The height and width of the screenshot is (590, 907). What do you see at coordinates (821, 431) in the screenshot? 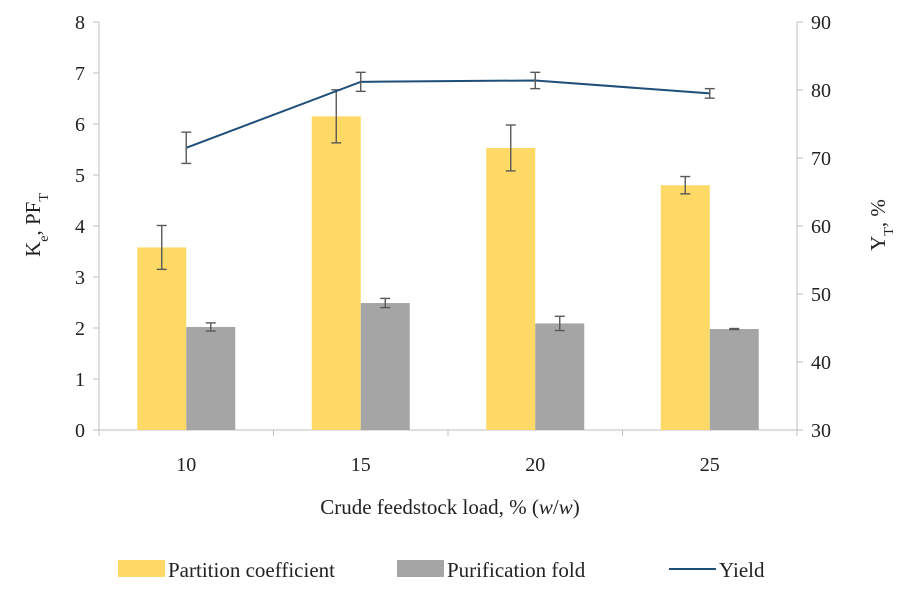
I see `y-right-tick-label: 30` at bounding box center [821, 431].